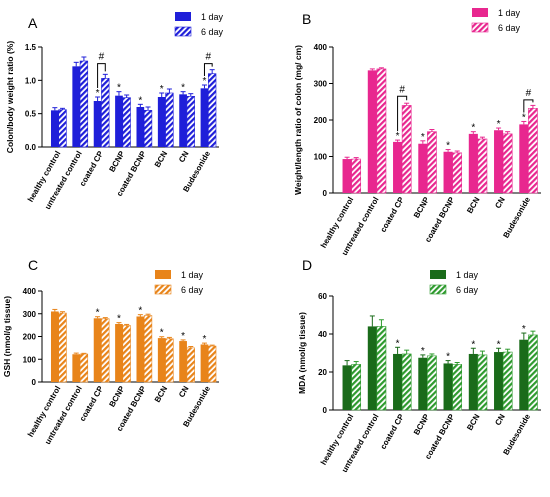  Describe the element at coordinates (302, 353) in the screenshot. I see `y-axis-title: MDA (nmol/g tissue)` at that location.